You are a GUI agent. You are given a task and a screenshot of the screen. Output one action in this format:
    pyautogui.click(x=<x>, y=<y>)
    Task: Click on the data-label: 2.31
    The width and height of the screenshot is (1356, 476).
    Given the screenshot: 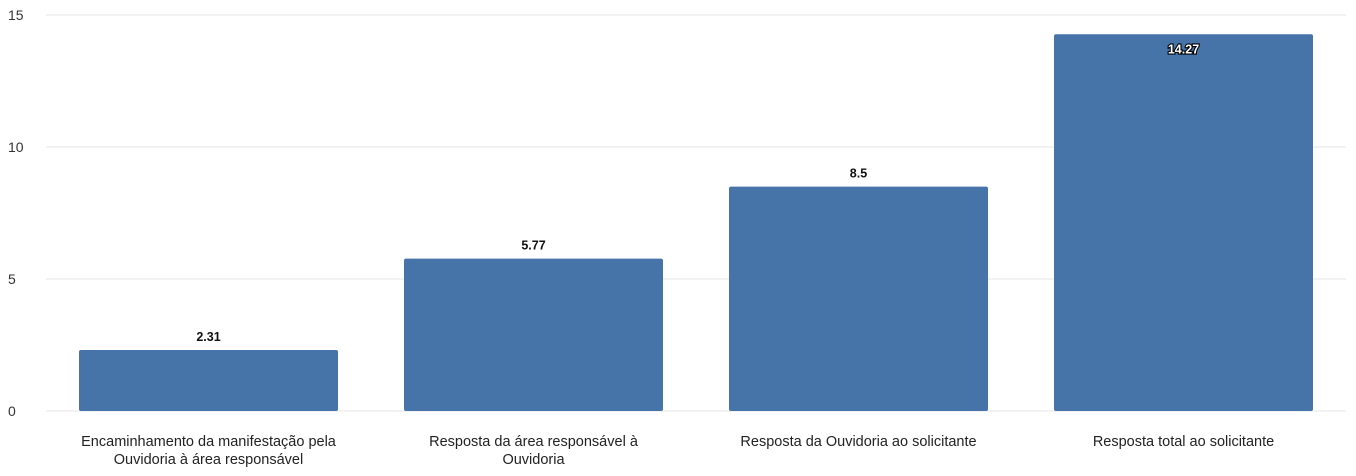 What is the action you would take?
    pyautogui.click(x=208, y=337)
    